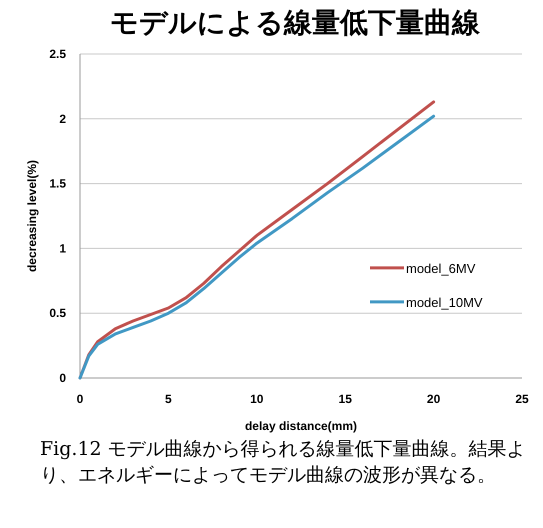  What do you see at coordinates (522, 399) in the screenshot?
I see `x-tick-label: 25` at bounding box center [522, 399].